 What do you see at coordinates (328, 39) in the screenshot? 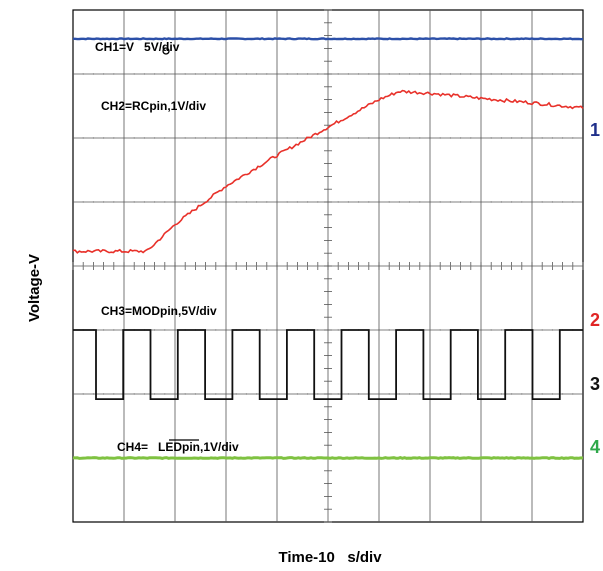
I see `trace-ch1` at bounding box center [328, 39].